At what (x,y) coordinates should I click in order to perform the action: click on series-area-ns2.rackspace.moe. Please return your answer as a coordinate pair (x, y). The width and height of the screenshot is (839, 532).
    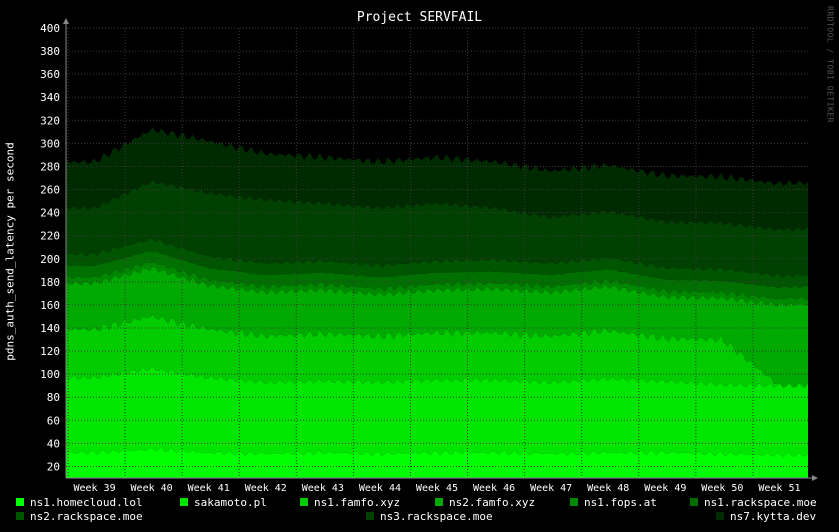
    Looking at the image, I should click on (437, 263).